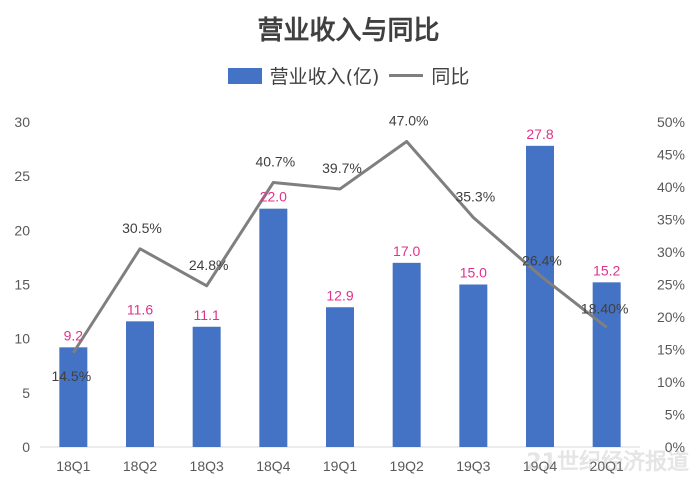 This screenshot has width=697, height=492. What do you see at coordinates (671, 187) in the screenshot?
I see `y-right-tick-label: 40%` at bounding box center [671, 187].